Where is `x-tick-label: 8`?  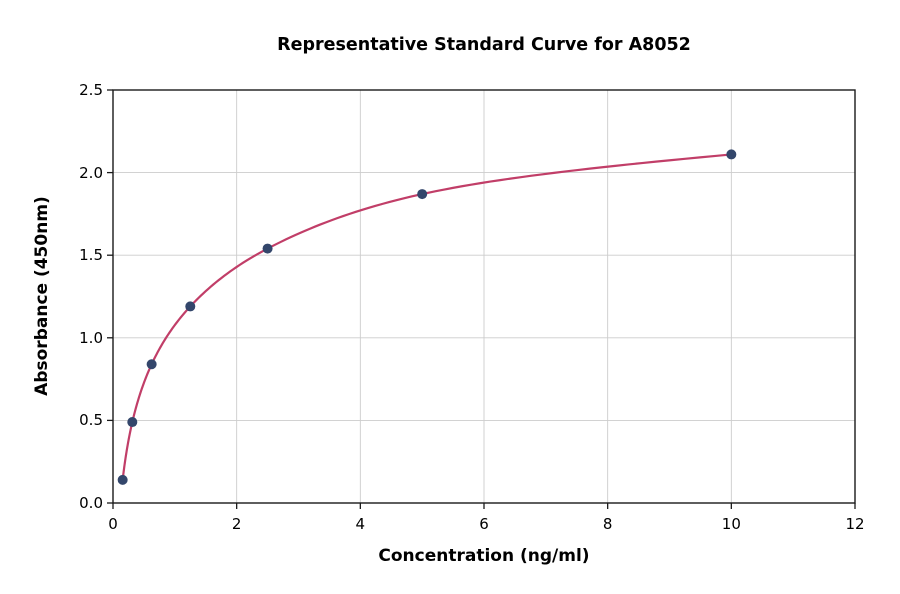 x-tick-label: 8 is located at coordinates (607, 524).